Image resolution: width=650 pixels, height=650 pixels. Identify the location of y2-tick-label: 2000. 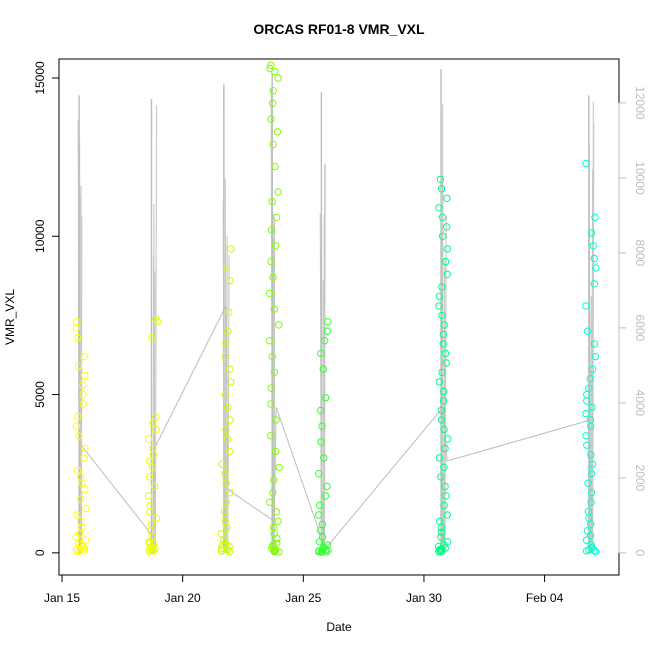
(640, 478).